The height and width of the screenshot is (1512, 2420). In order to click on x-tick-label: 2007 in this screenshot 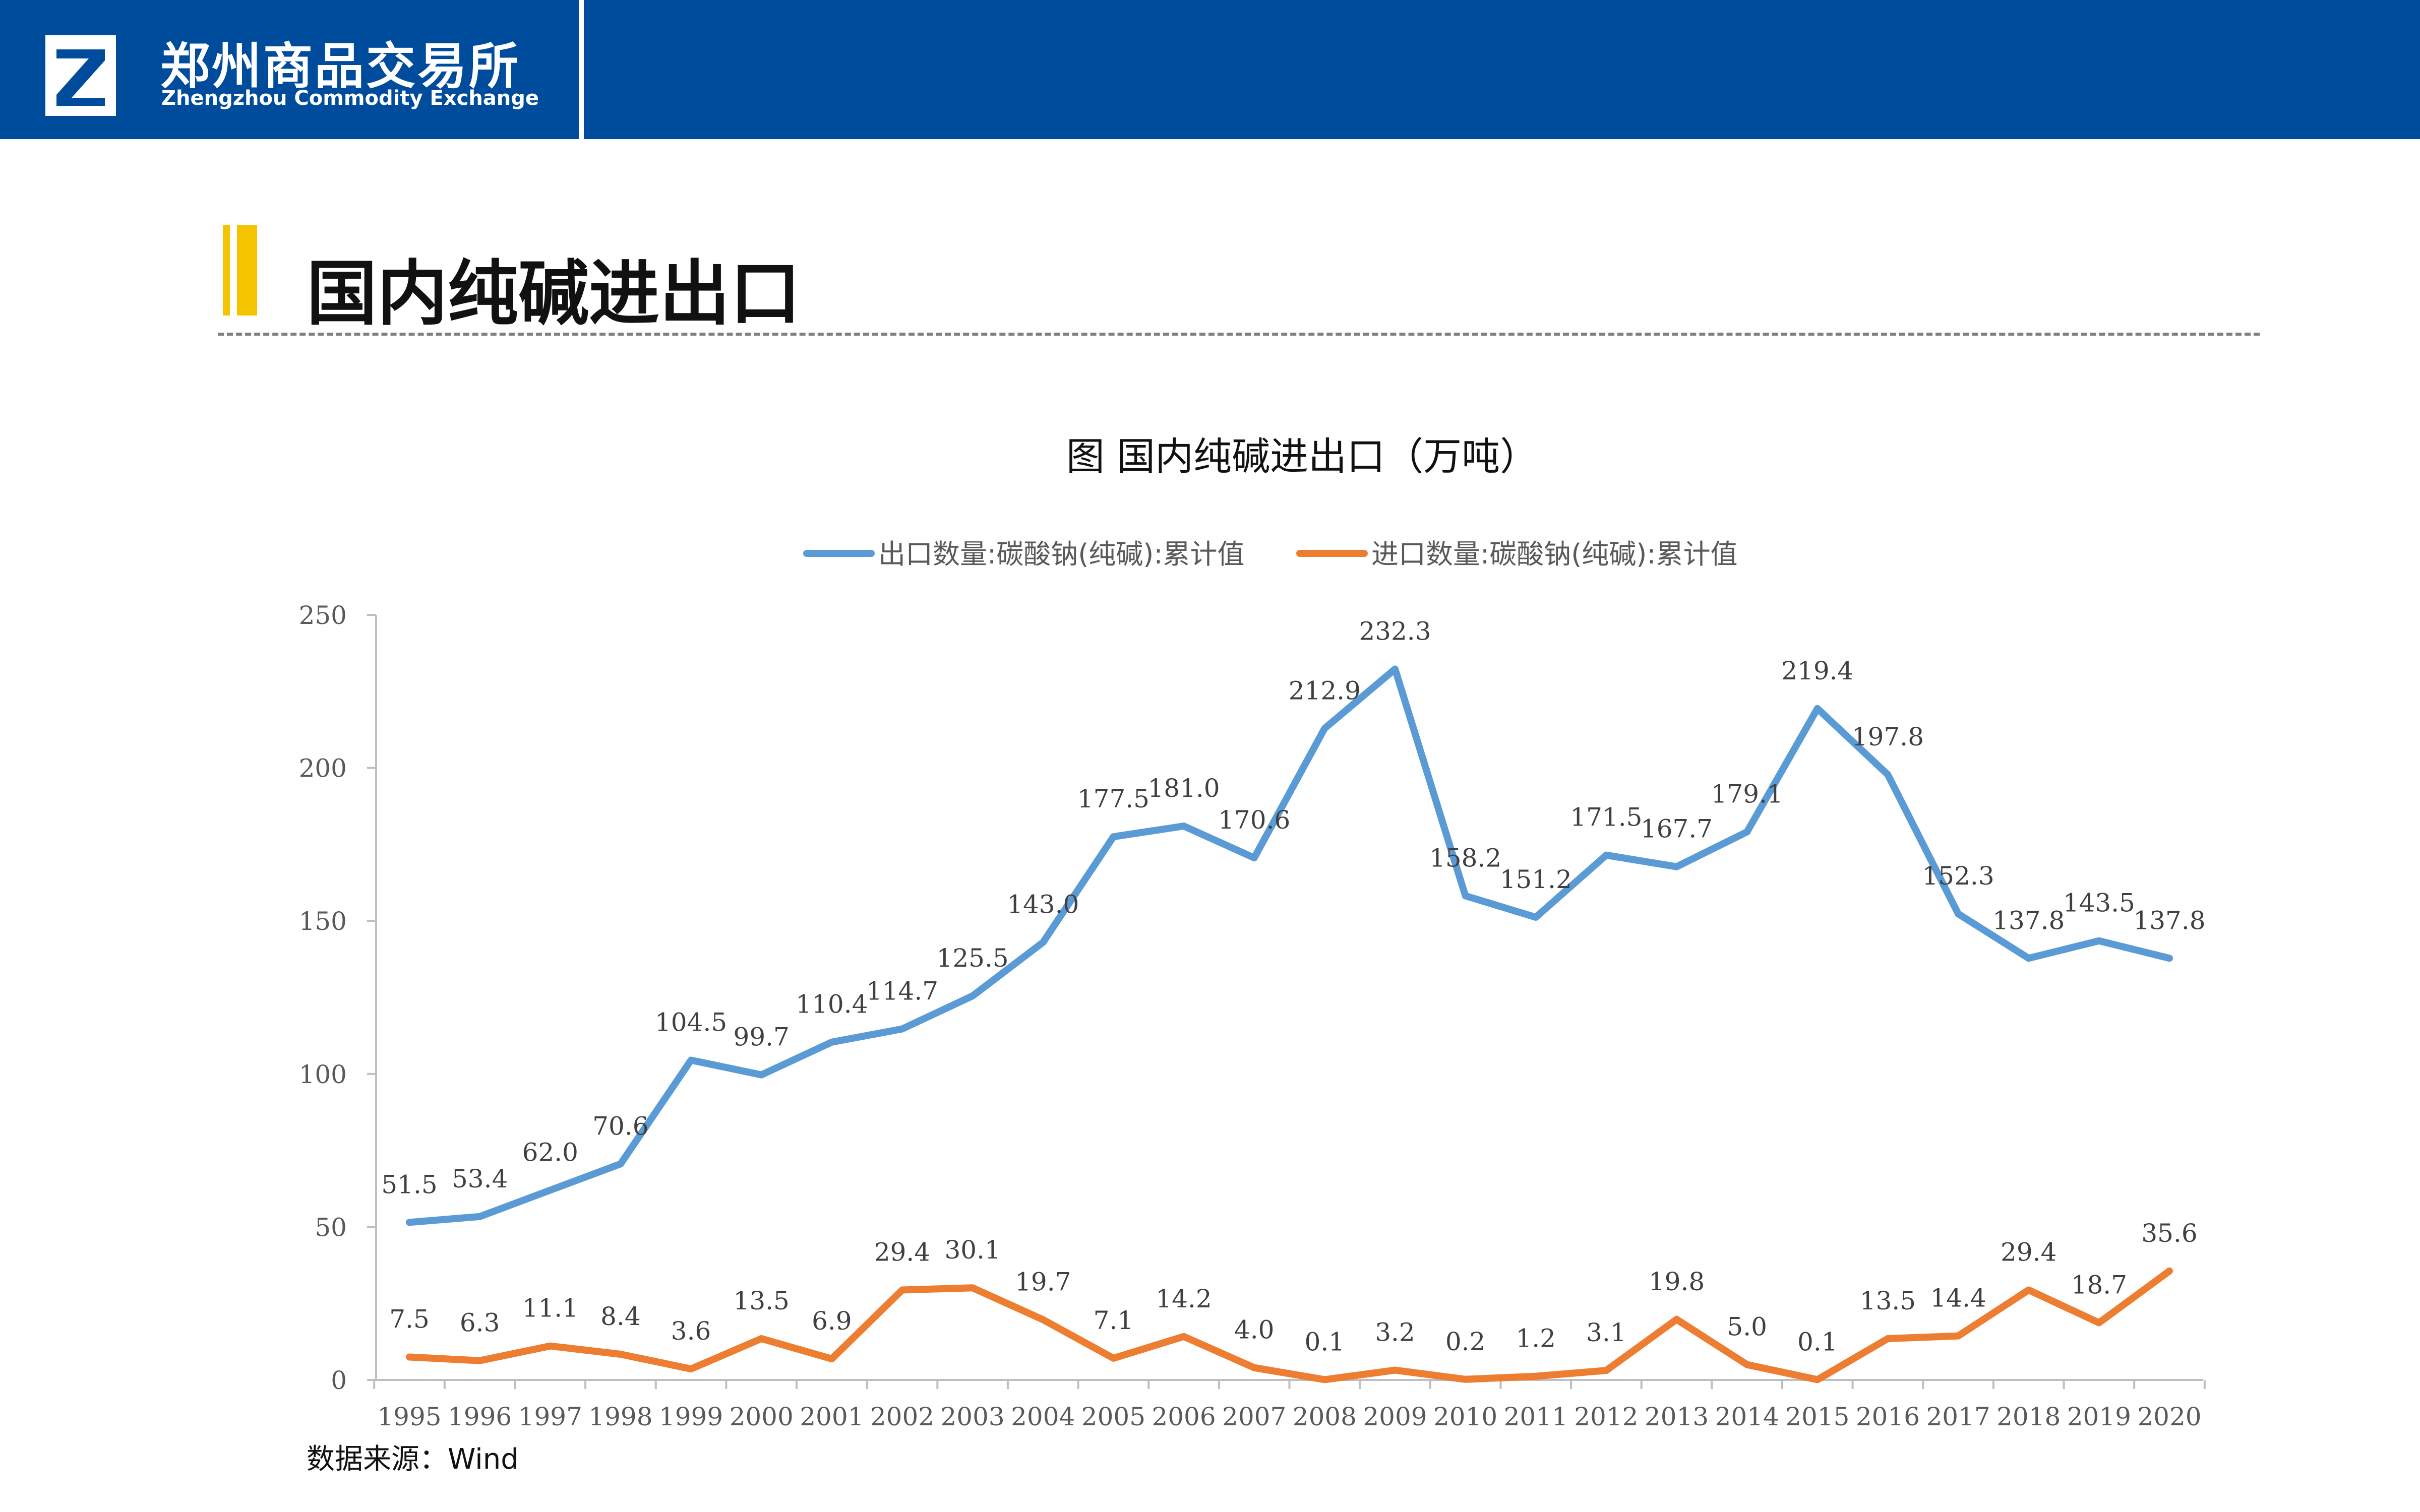, I will do `click(1254, 1417)`.